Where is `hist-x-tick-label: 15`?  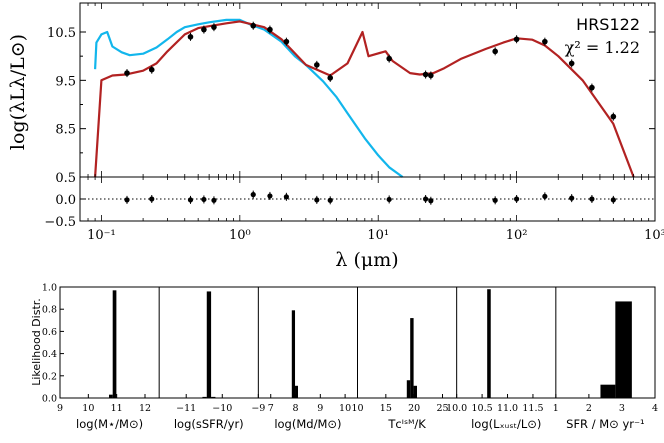
hist-x-tick-label: 15 is located at coordinates (386, 408).